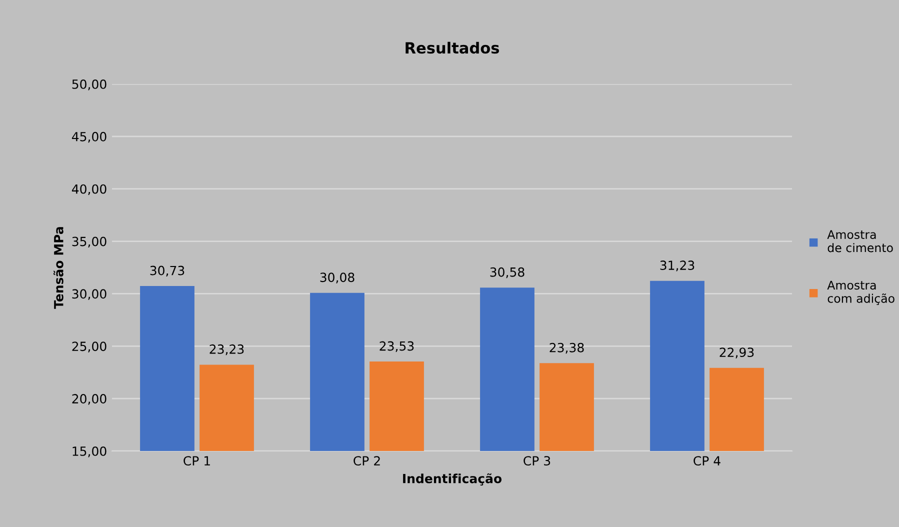 This screenshot has height=527, width=899. What do you see at coordinates (89, 399) in the screenshot?
I see `y-tick-label: 20,00` at bounding box center [89, 399].